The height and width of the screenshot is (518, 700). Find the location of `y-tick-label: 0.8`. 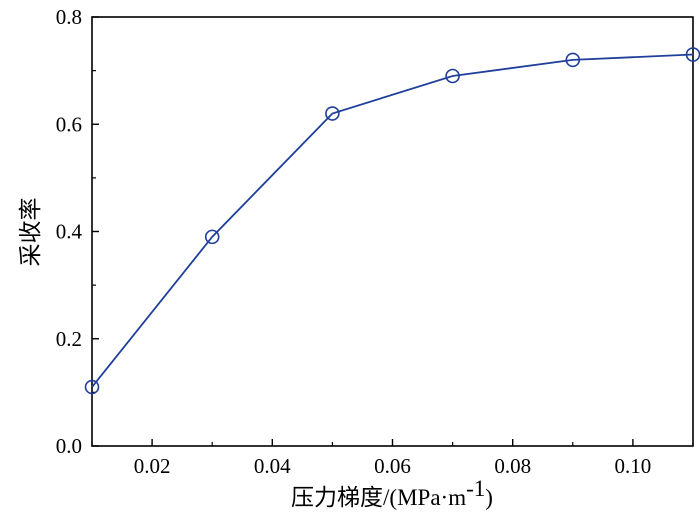

y-tick-label: 0.8 is located at coordinates (69, 17).